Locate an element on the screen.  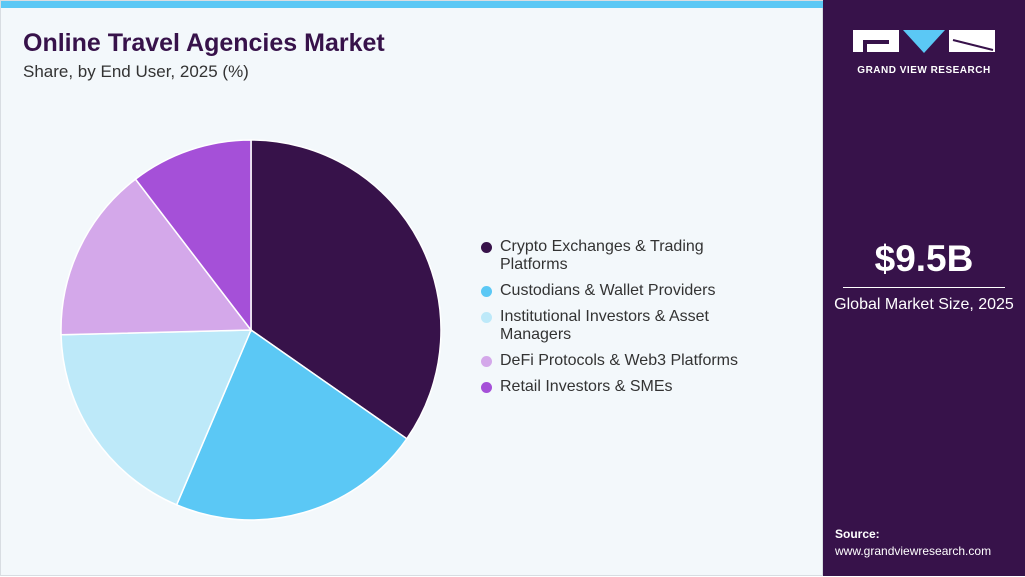
legend-label: Institutional Investors & Asset Managers is located at coordinates (604, 325).